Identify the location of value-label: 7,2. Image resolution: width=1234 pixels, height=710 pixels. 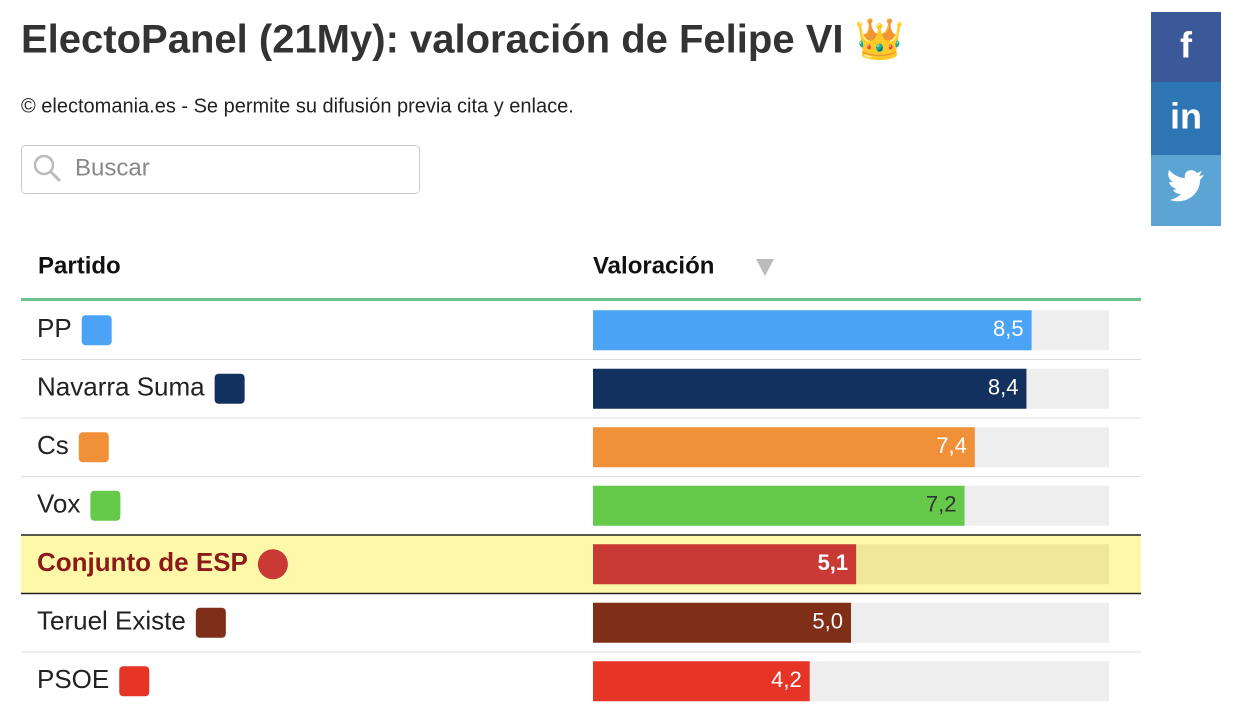
(941, 504).